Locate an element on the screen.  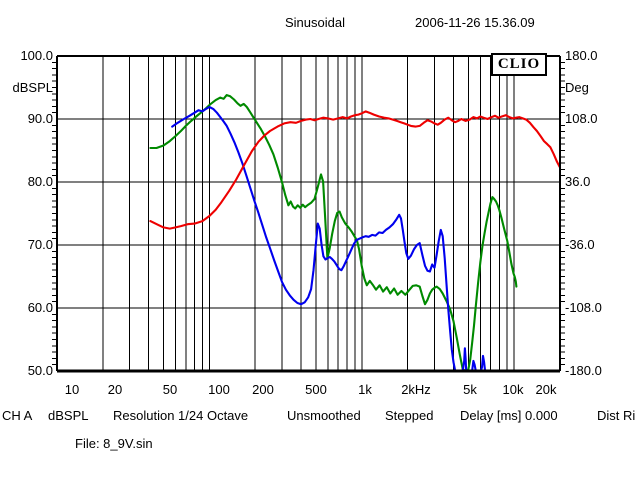
y-axis-right-tick-label: -108.0 is located at coordinates (583, 307).